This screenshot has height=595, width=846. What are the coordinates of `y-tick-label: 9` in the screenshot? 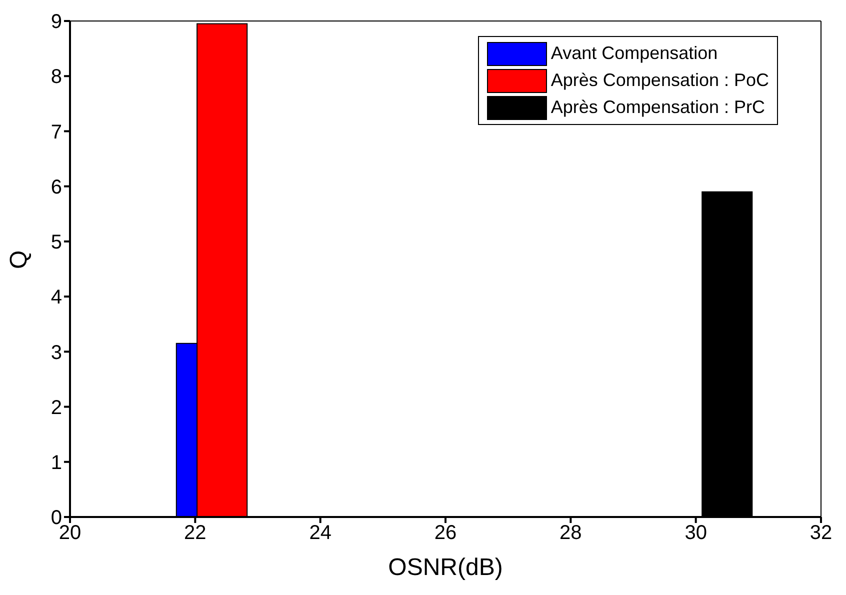 It's located at (56, 22).